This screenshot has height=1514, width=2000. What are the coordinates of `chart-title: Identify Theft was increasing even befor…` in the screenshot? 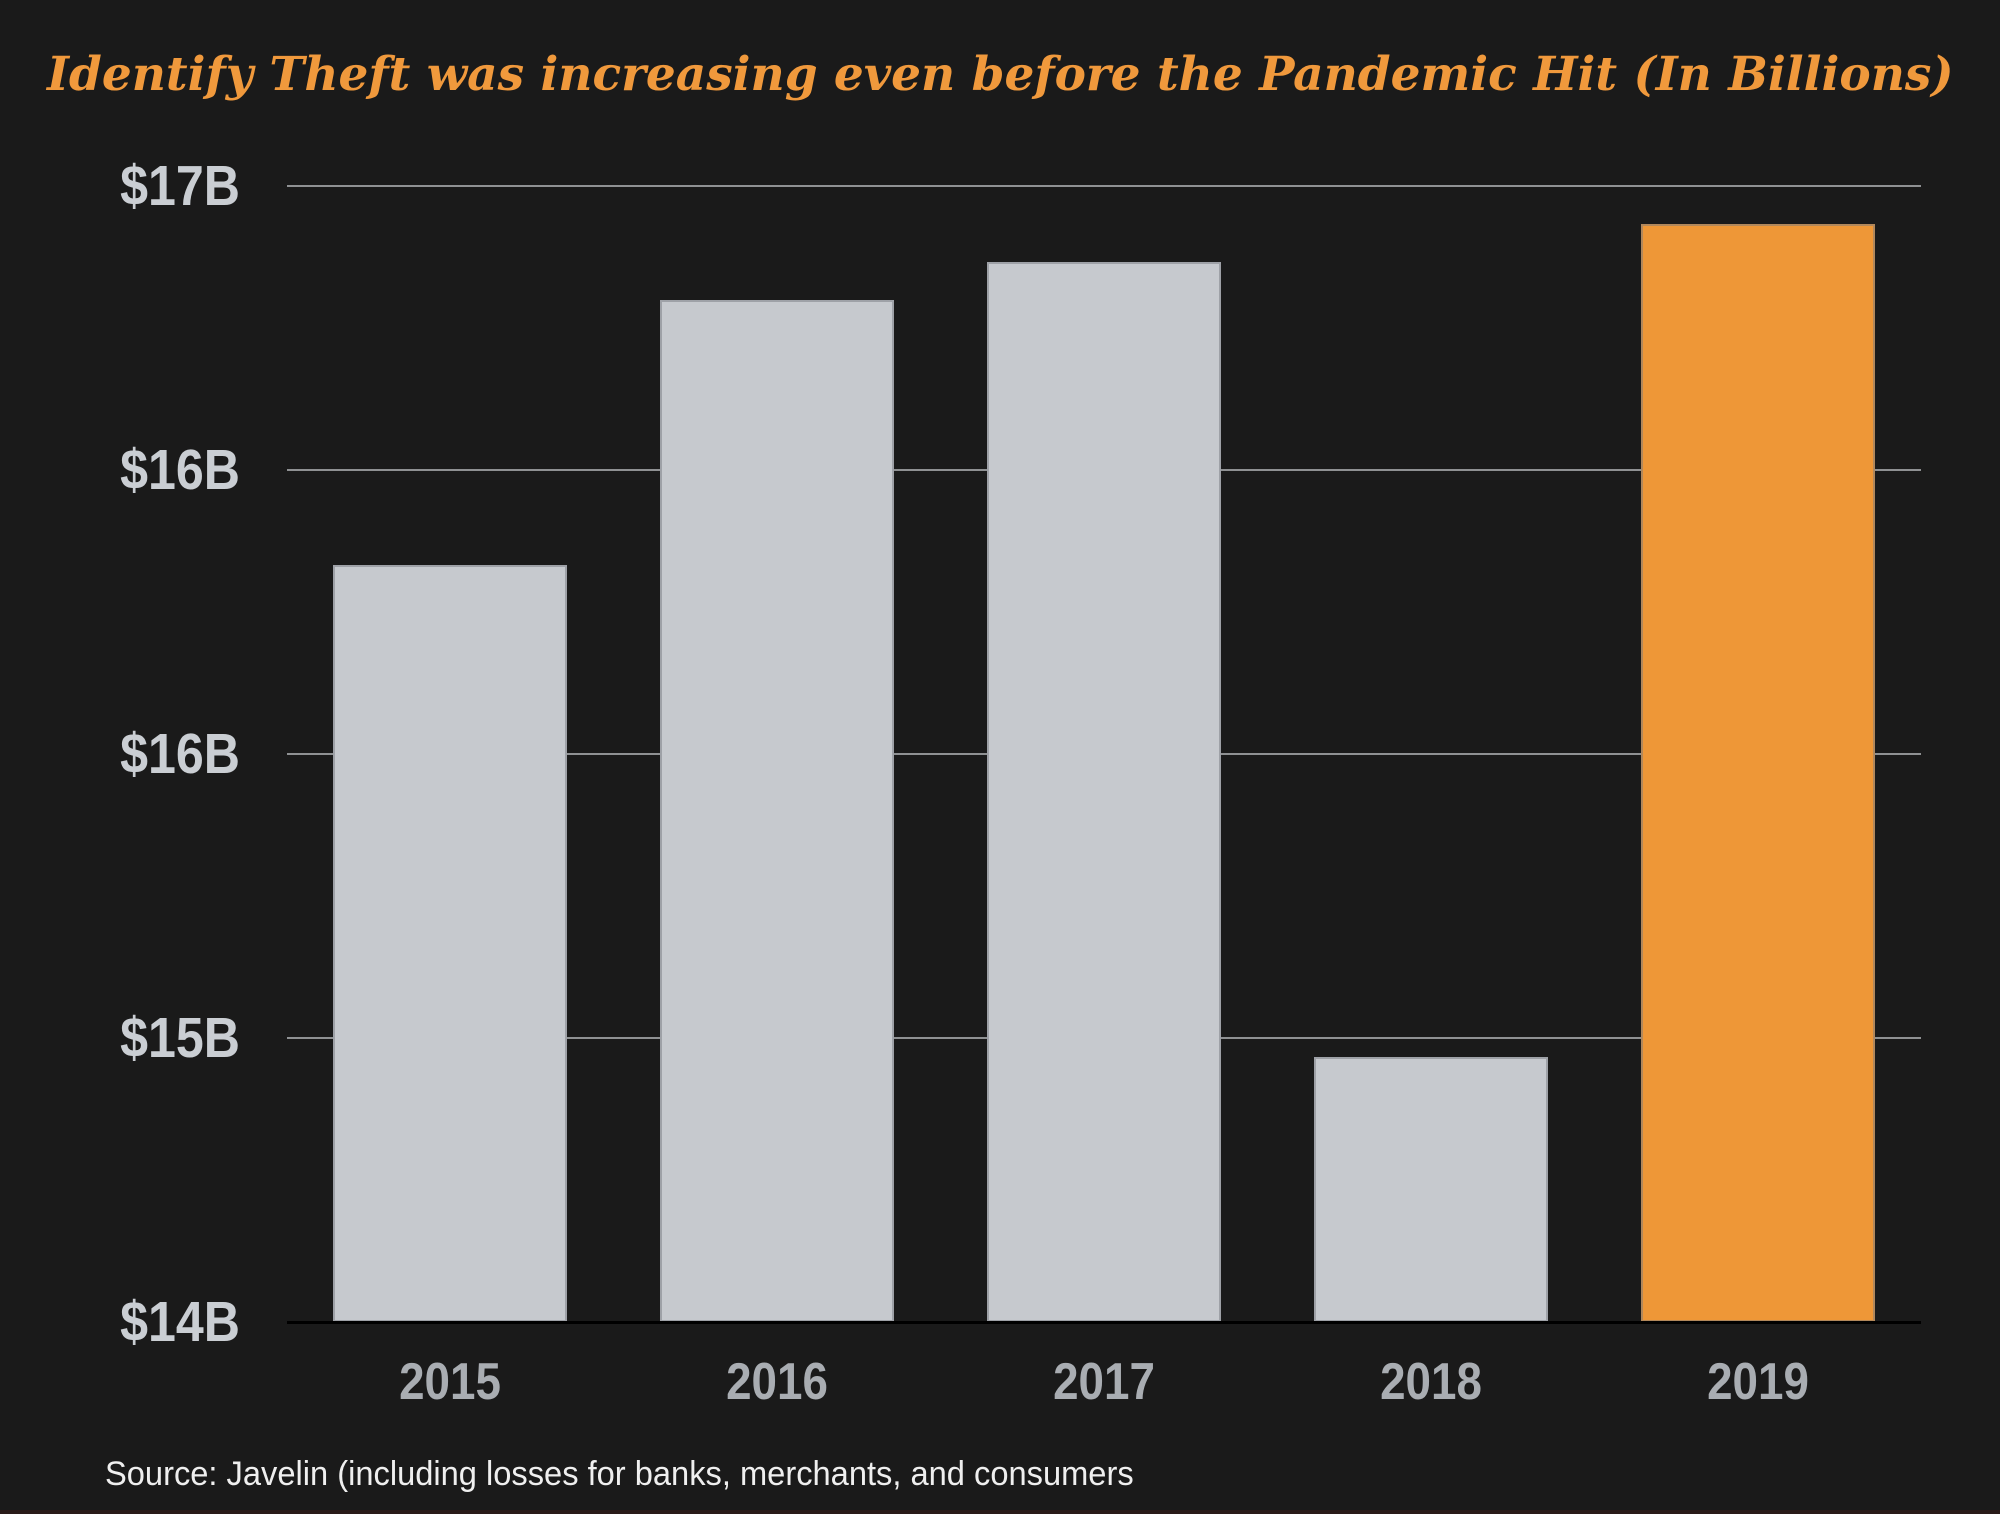 It's located at (1000, 75).